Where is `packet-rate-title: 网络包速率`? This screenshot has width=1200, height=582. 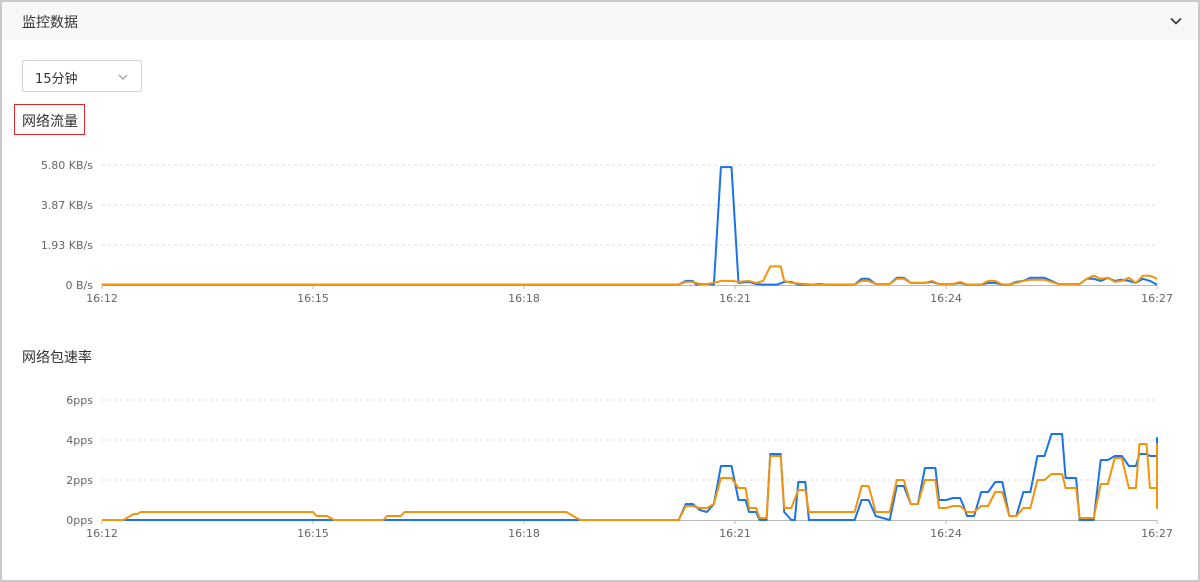
packet-rate-title: 网络包速率 is located at coordinates (57, 358).